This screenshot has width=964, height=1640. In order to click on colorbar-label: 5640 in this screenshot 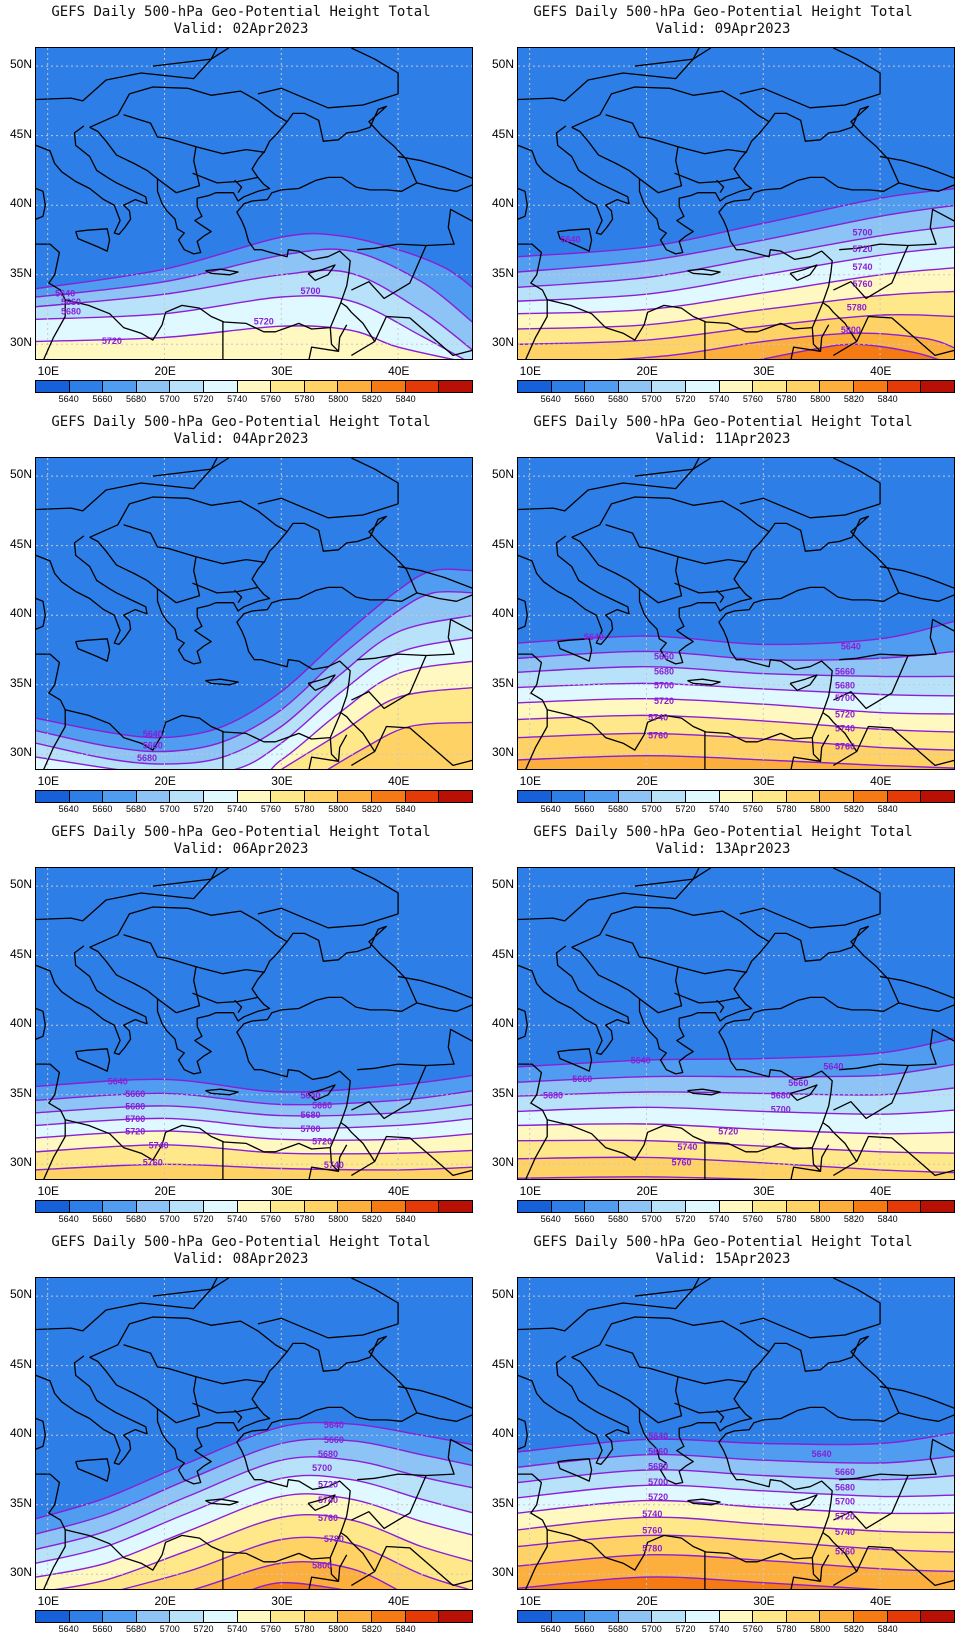, I will do `click(550, 809)`.